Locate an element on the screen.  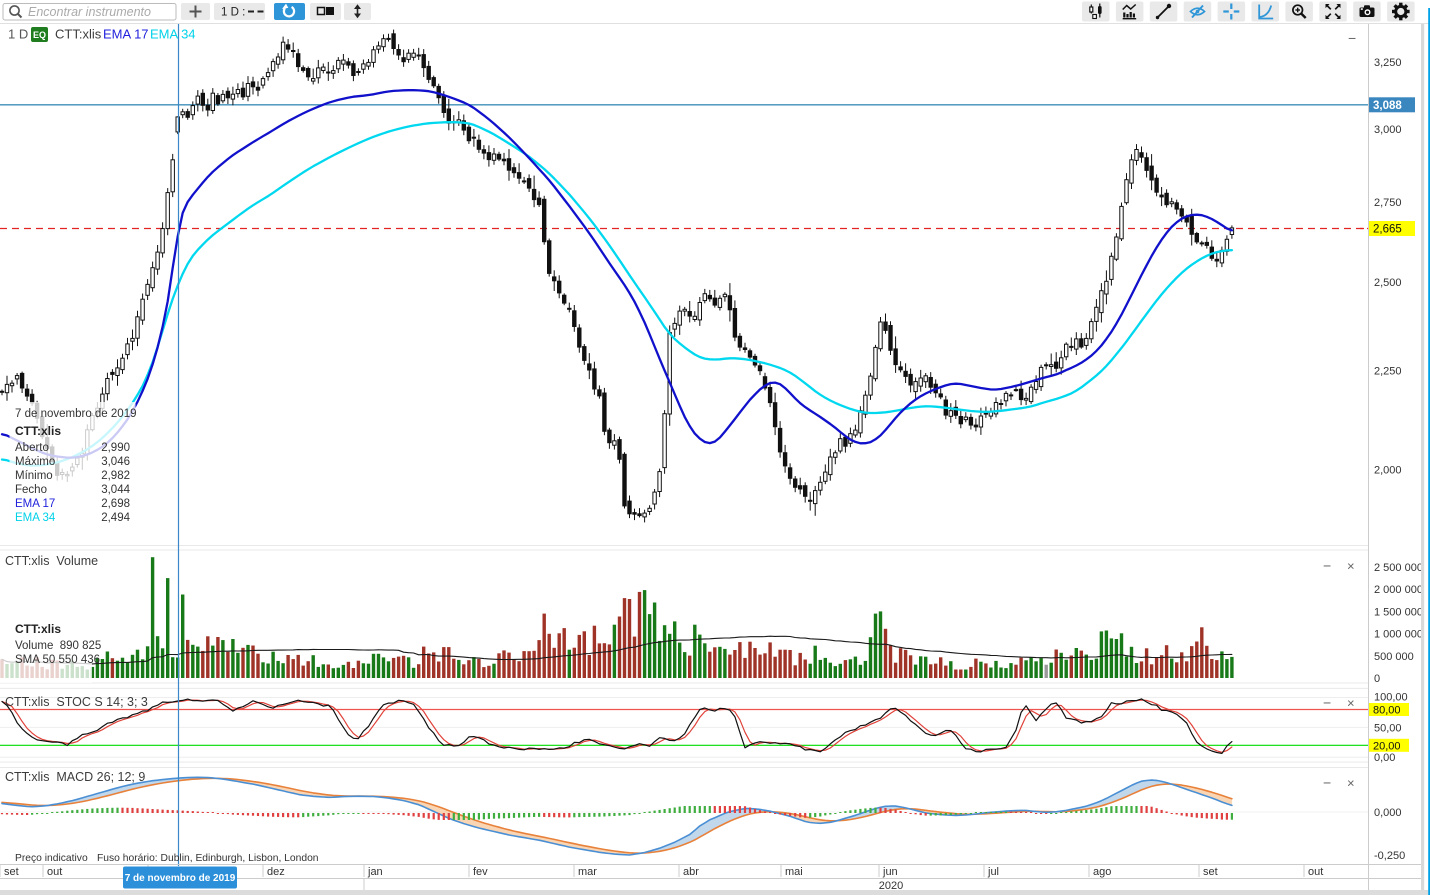
svg-text: 2,494 is located at coordinates (115, 518).